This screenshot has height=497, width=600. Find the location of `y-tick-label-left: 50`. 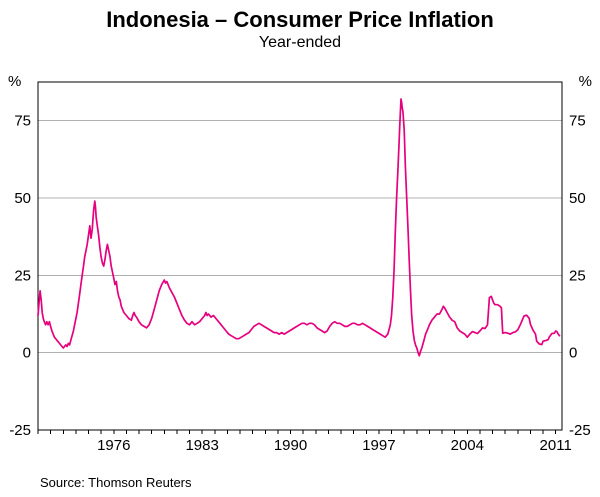

y-tick-label-left: 50 is located at coordinates (22, 198).